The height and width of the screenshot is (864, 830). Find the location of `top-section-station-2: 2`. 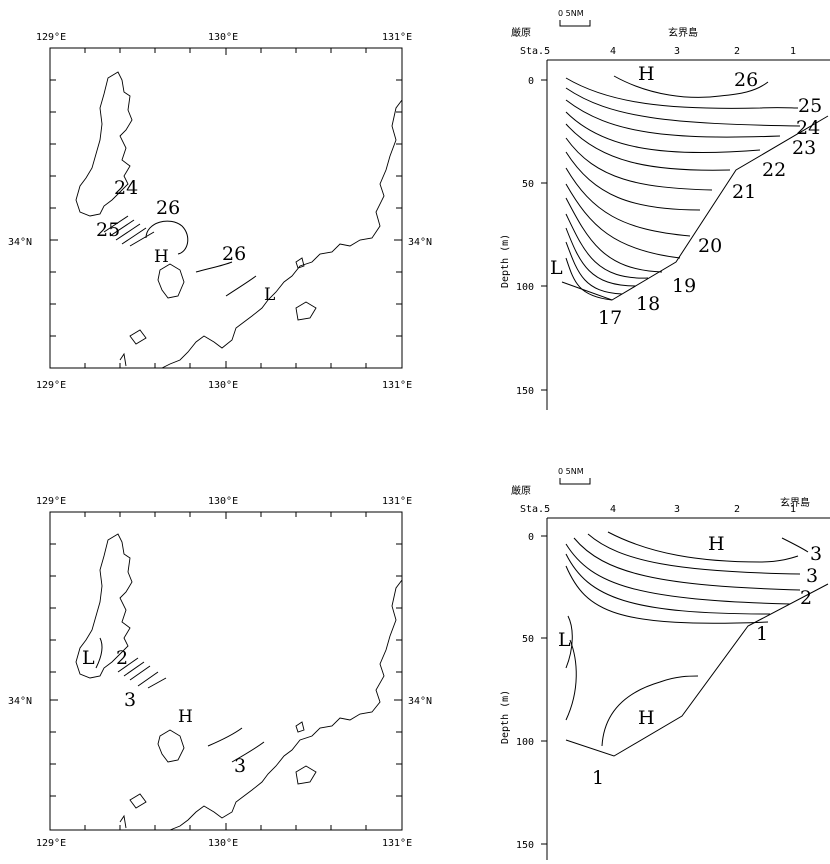

top-section-station-2: 2 is located at coordinates (737, 51).